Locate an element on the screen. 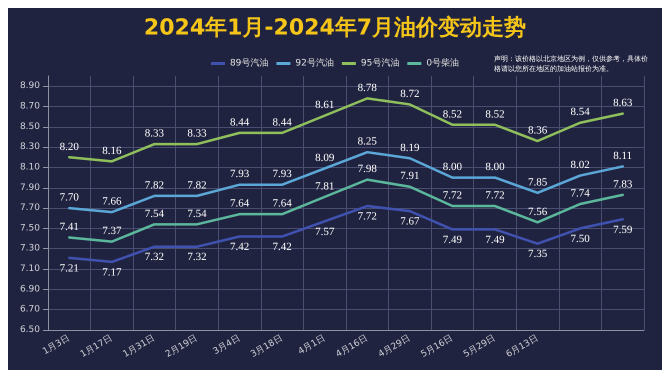 This screenshot has width=670, height=378. chart-title: 2024年1月-2024年7月油价变动走势 is located at coordinates (335, 27).